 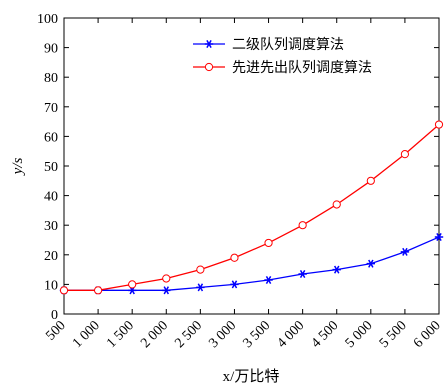 I want to click on x-tick-label: 500, so click(x=55, y=330).